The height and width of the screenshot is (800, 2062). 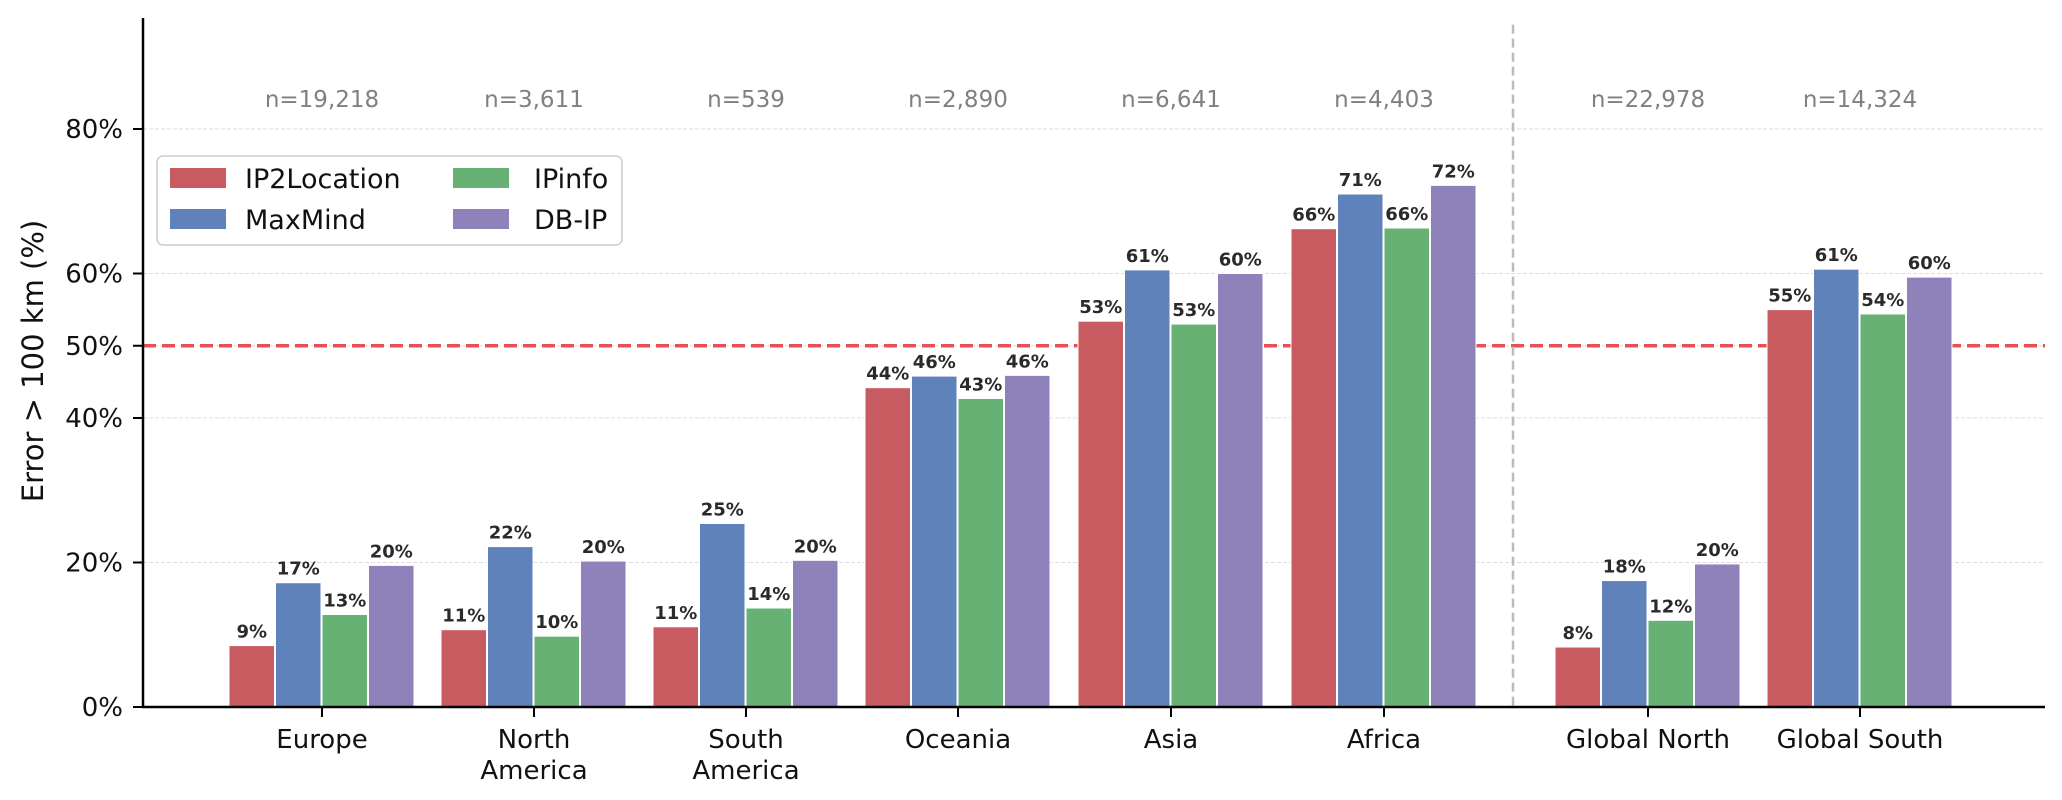 I want to click on y-tick-labels: 0% 20% 40% 50% 60% 80%, so click(x=104, y=419).